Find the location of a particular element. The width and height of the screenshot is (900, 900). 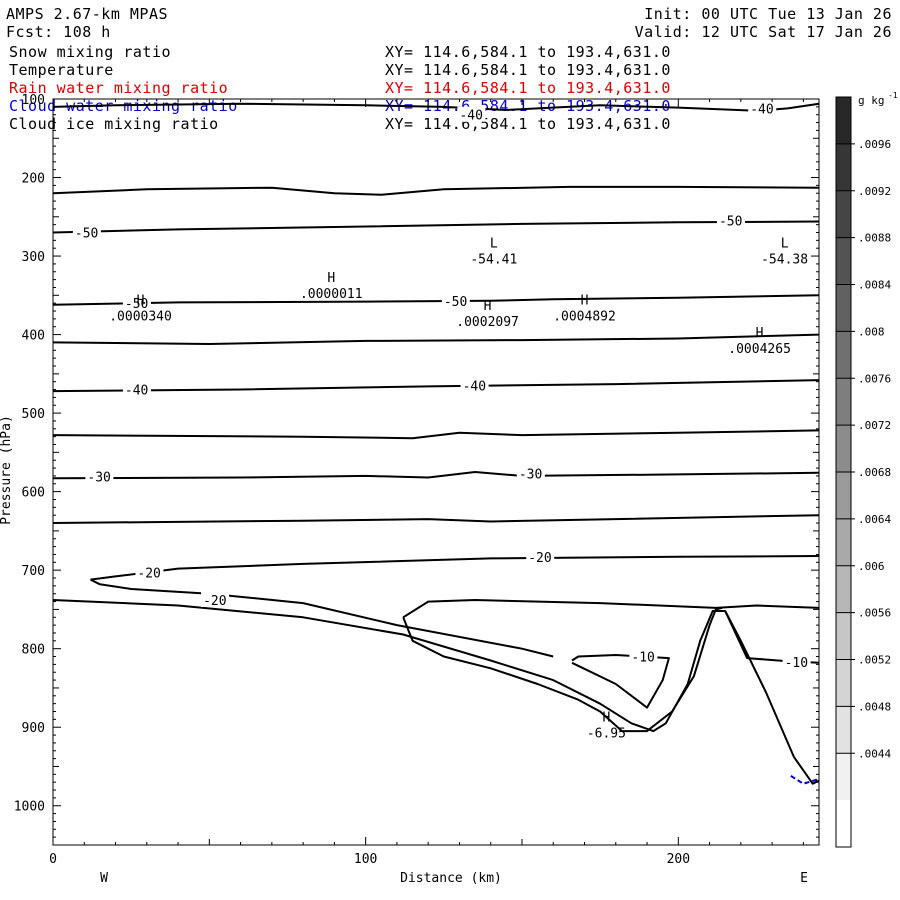

x-axis-title: Distance (km) is located at coordinates (451, 878).